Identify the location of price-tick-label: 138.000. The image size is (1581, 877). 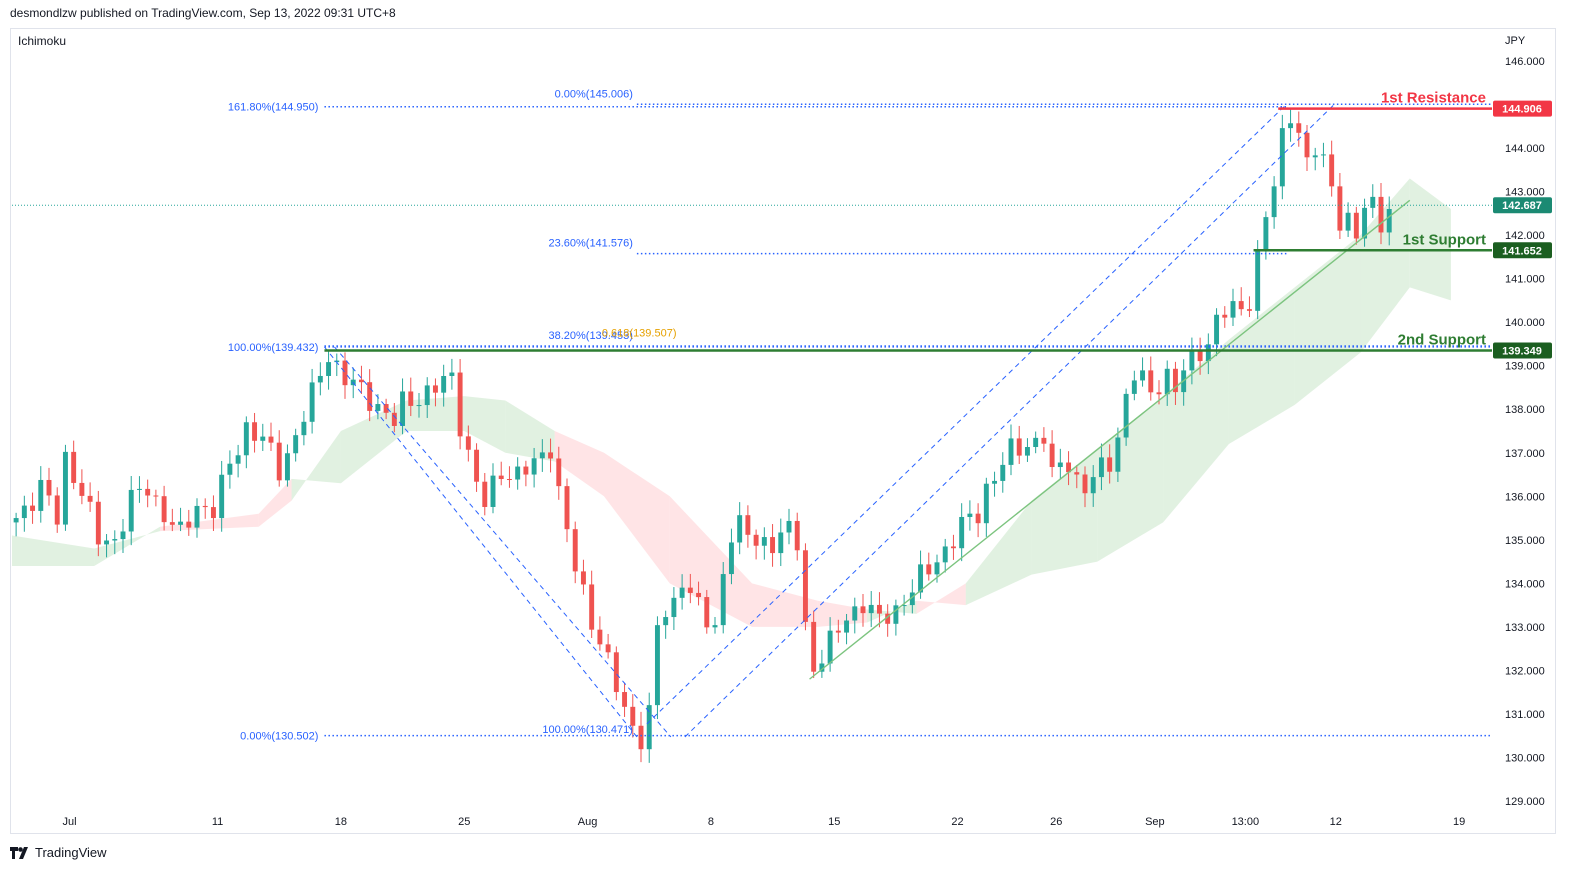
(1525, 410).